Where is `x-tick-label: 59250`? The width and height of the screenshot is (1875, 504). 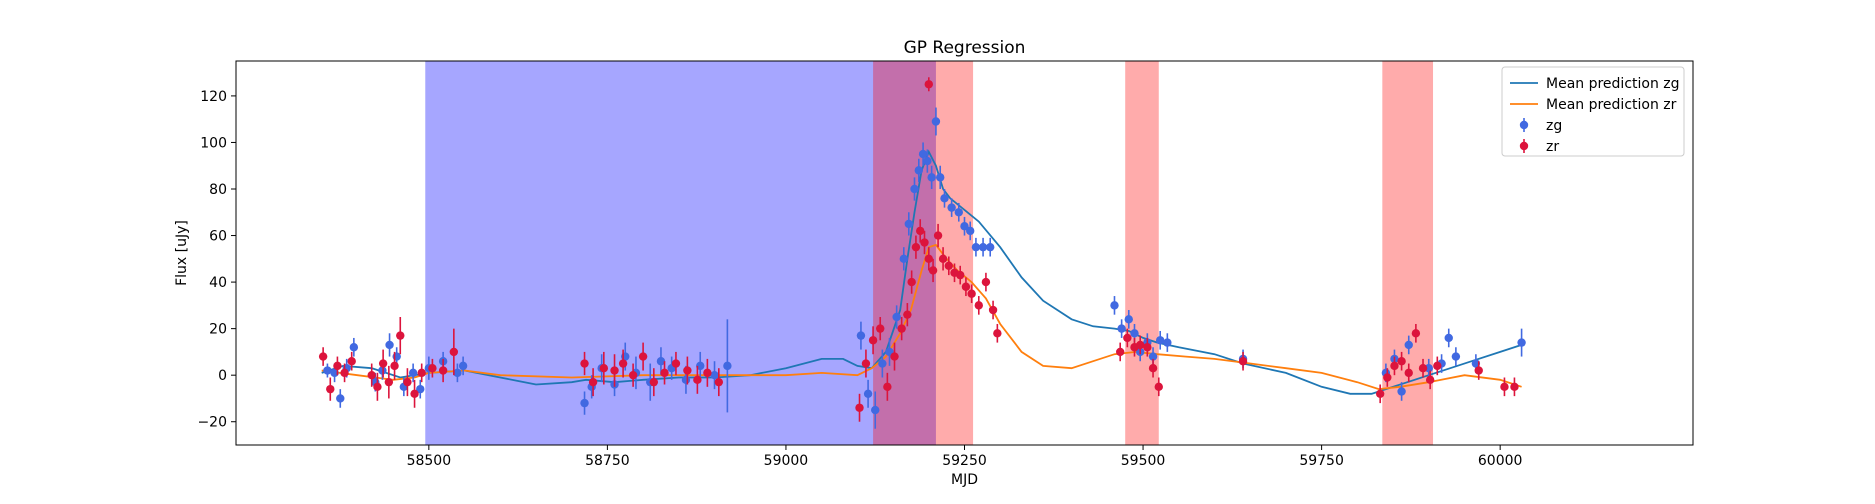 x-tick-label: 59250 is located at coordinates (964, 461).